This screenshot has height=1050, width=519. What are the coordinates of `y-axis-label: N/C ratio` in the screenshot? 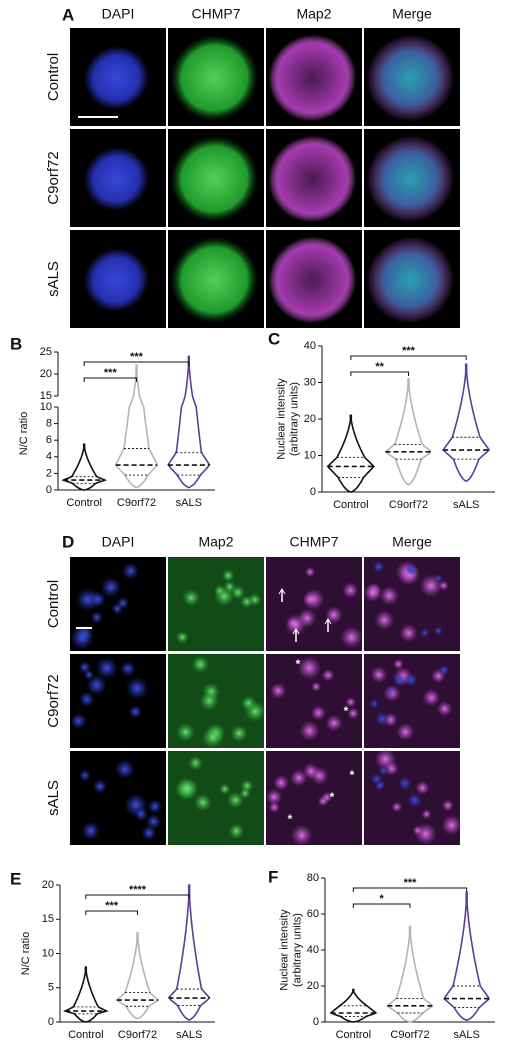 It's located at (24, 433).